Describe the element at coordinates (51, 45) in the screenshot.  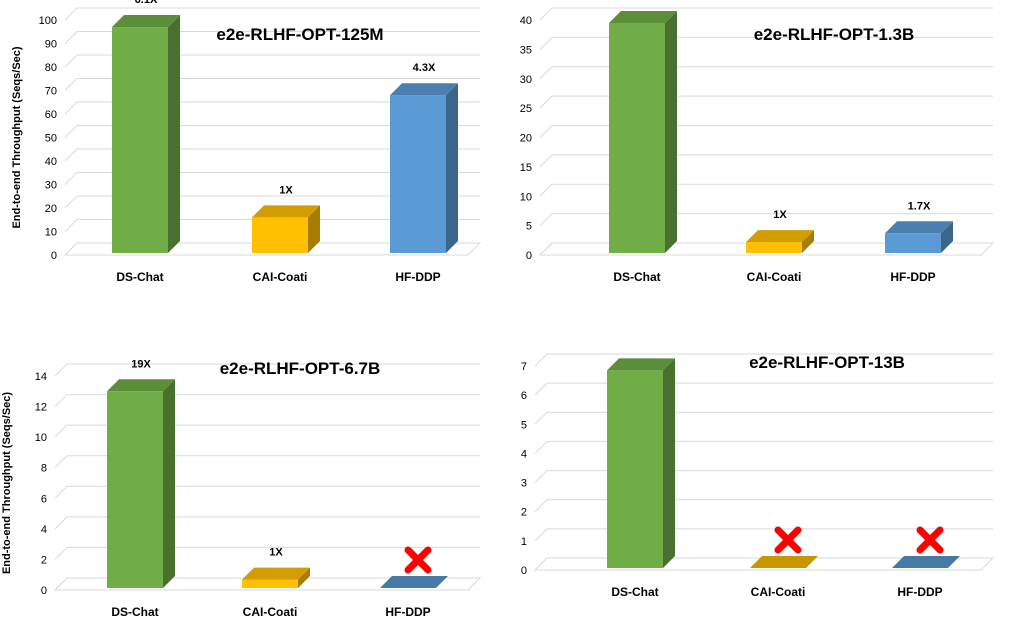
I see `y-tick-label: 90` at that location.